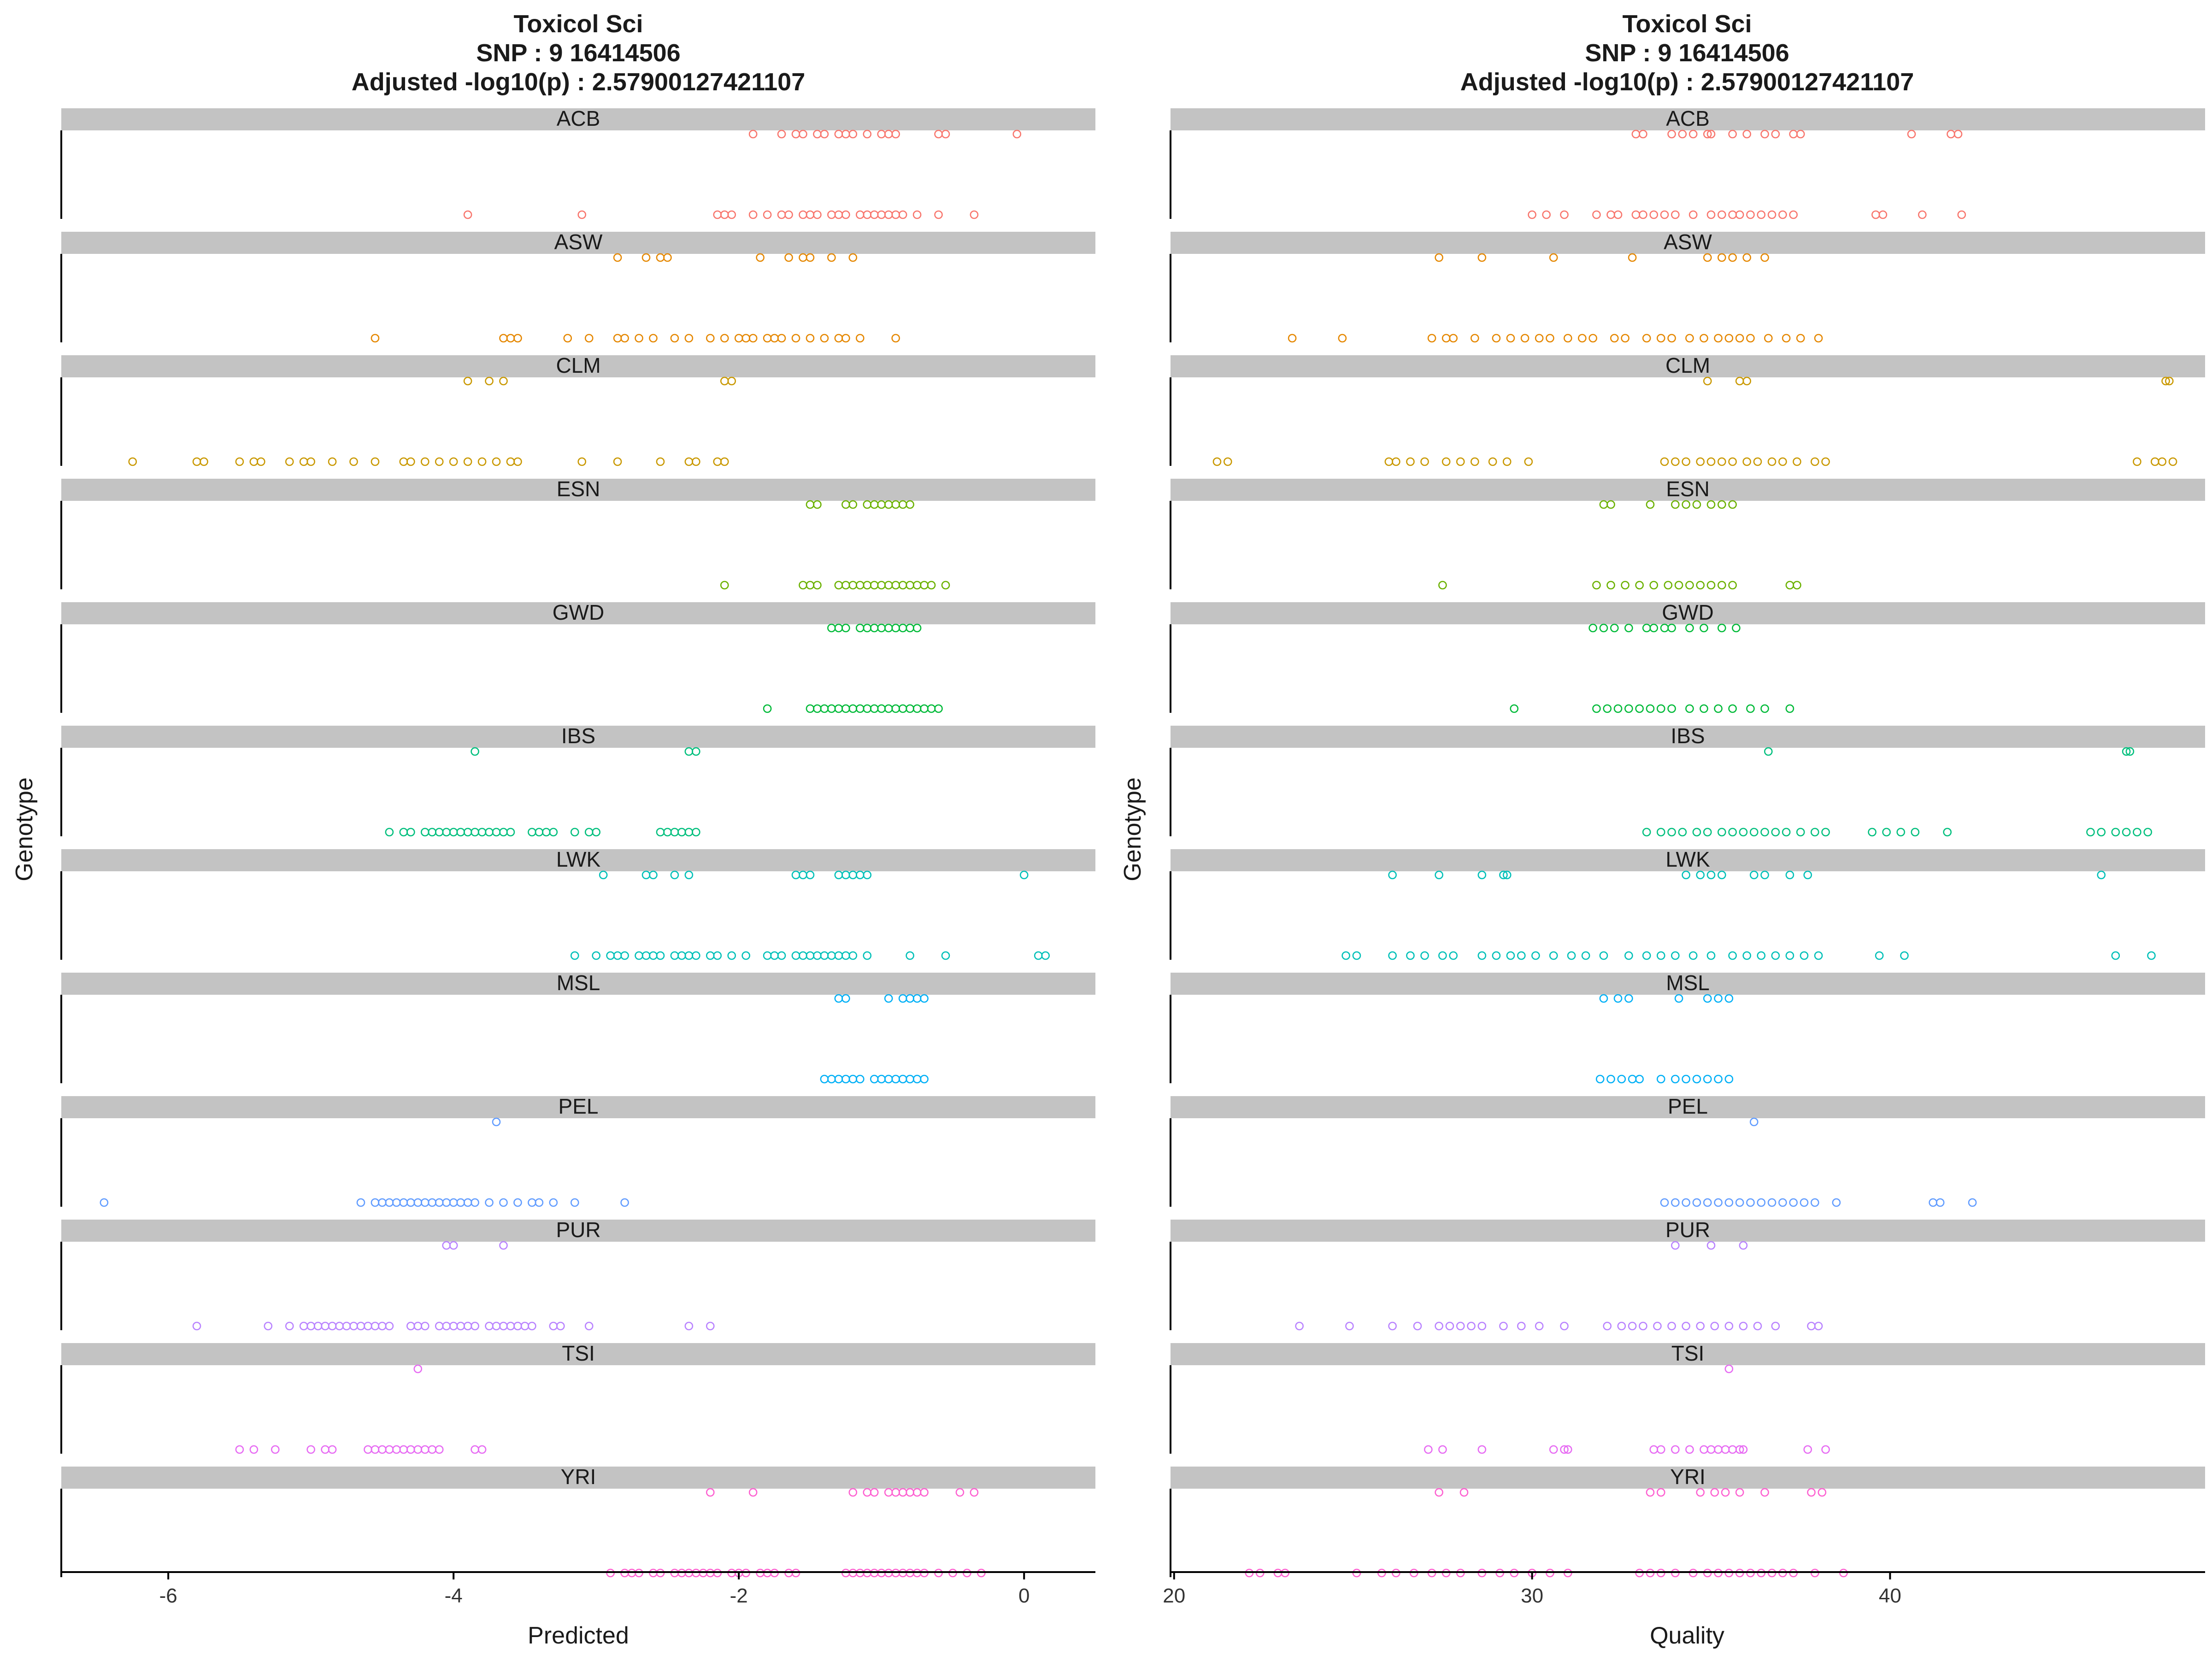 This screenshot has height=1661, width=2212. I want to click on facet-ibs: IBS, so click(1687, 780).